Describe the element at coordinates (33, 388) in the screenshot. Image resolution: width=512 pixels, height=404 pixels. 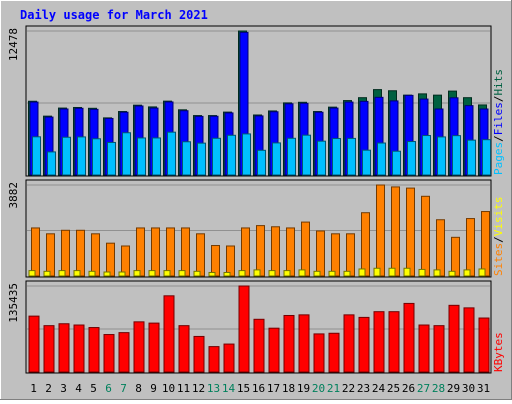
I see `x-tick-label: 1` at that location.